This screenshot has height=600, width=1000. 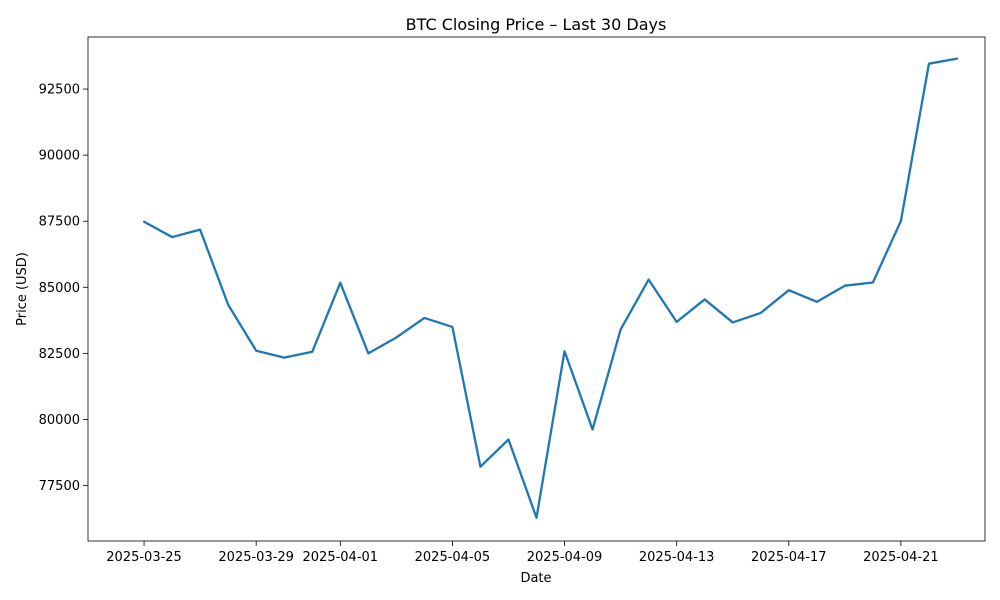 What do you see at coordinates (59, 90) in the screenshot?
I see `y-tick-label: 92500` at bounding box center [59, 90].